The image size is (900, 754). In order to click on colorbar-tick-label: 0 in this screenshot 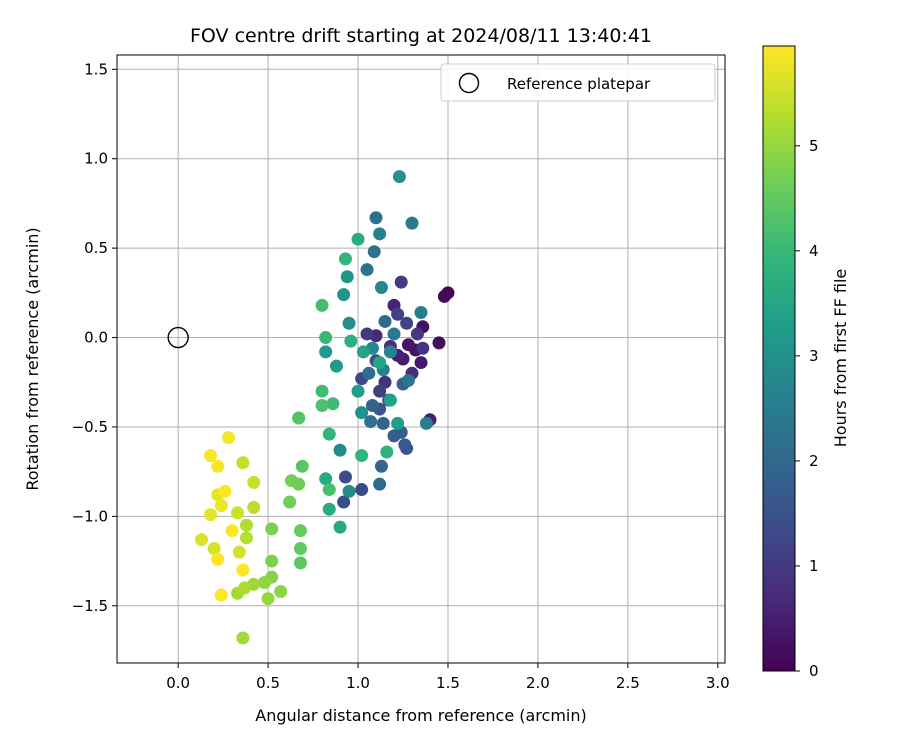, I will do `click(814, 671)`.